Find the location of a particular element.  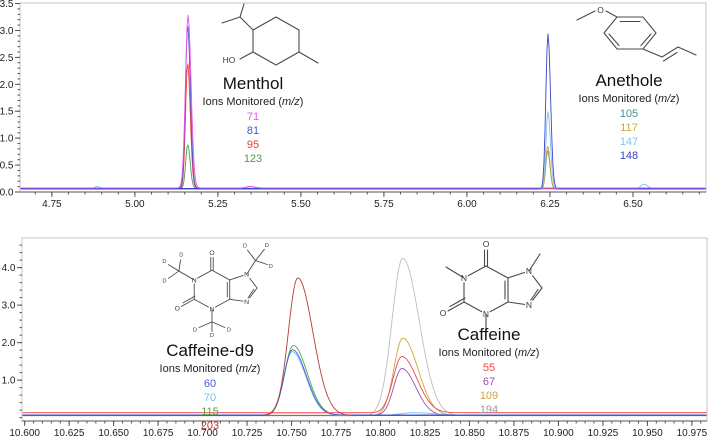

caffeine-structure-drawing: O O N N N N is located at coordinates (490, 284).